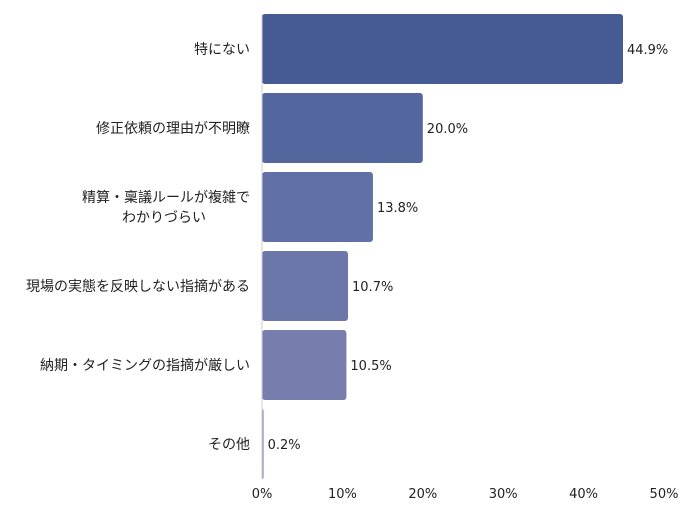 The image size is (694, 513). I want to click on category-label-0: 特にない, so click(222, 50).